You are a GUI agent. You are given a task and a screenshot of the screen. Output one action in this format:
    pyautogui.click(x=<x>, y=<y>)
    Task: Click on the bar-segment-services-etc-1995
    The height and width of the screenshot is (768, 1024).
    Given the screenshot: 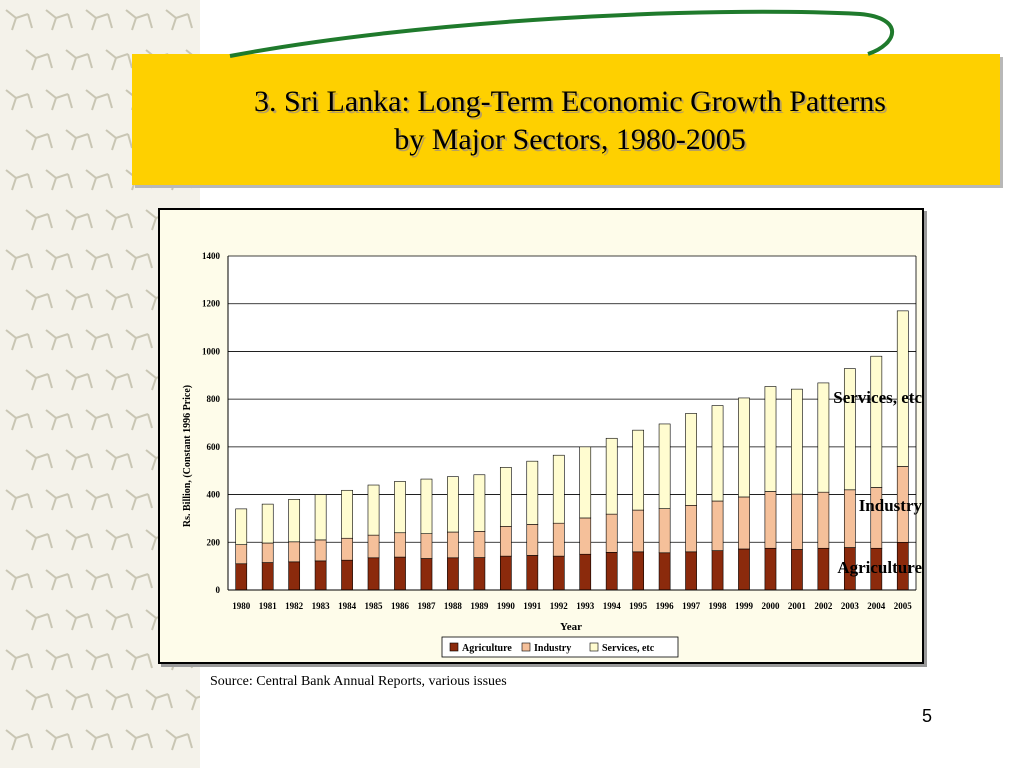 What is the action you would take?
    pyautogui.click(x=638, y=470)
    